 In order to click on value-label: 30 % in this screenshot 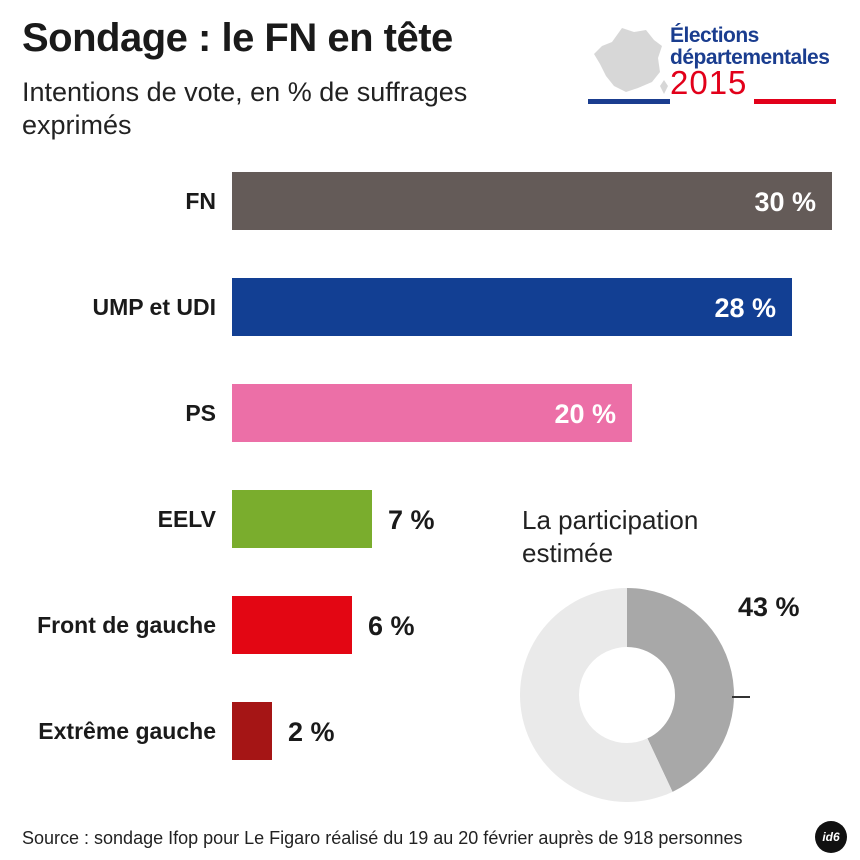, I will do `click(785, 202)`.